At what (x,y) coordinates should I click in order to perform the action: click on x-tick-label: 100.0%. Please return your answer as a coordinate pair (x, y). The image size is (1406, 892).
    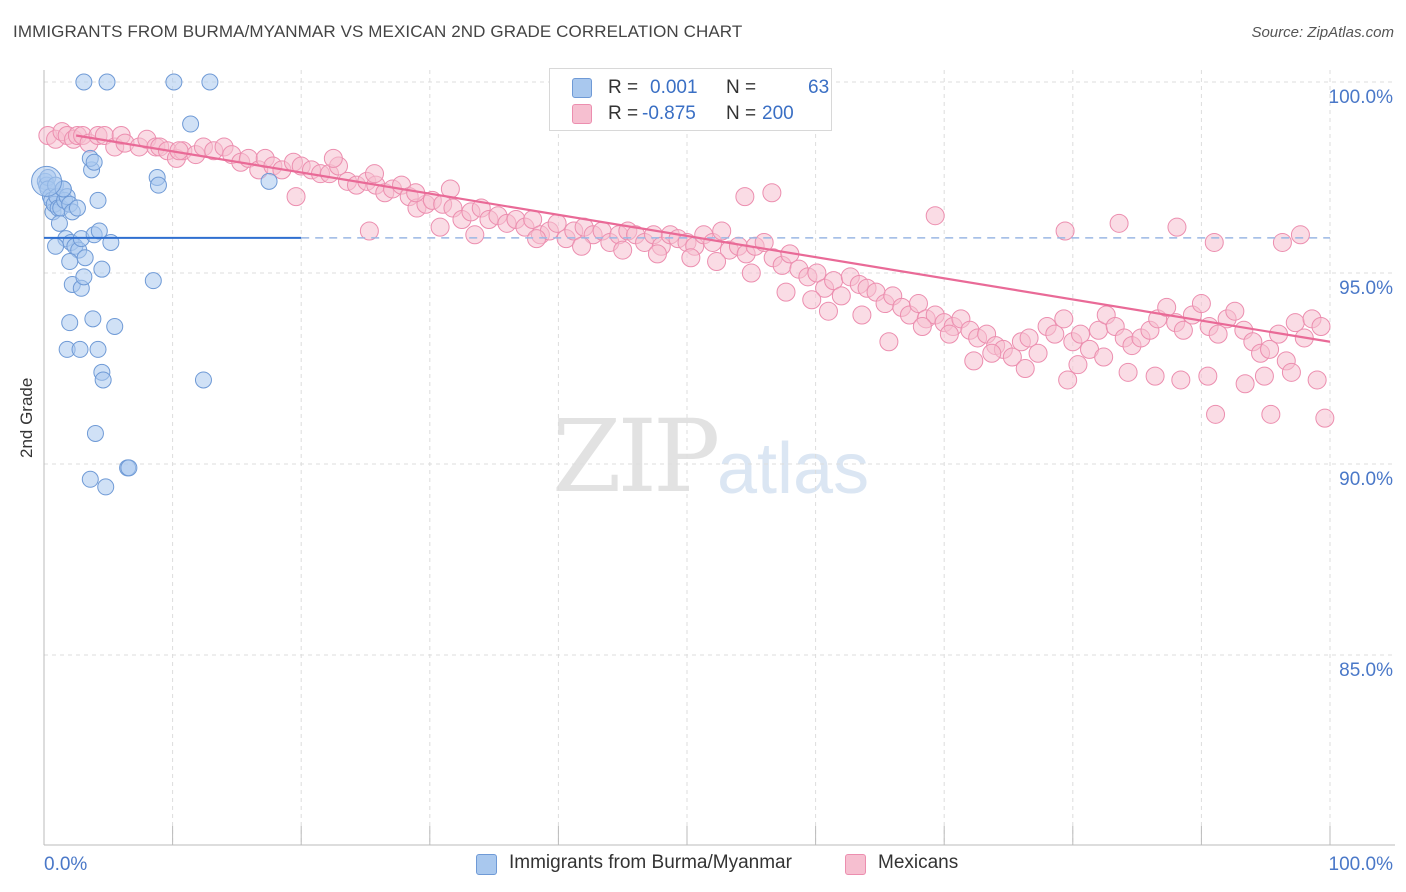
    Looking at the image, I should click on (1361, 864).